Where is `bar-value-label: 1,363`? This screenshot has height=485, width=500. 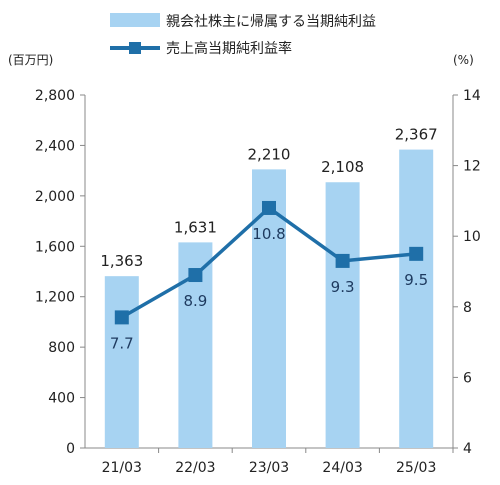 bar-value-label: 1,363 is located at coordinates (121, 261).